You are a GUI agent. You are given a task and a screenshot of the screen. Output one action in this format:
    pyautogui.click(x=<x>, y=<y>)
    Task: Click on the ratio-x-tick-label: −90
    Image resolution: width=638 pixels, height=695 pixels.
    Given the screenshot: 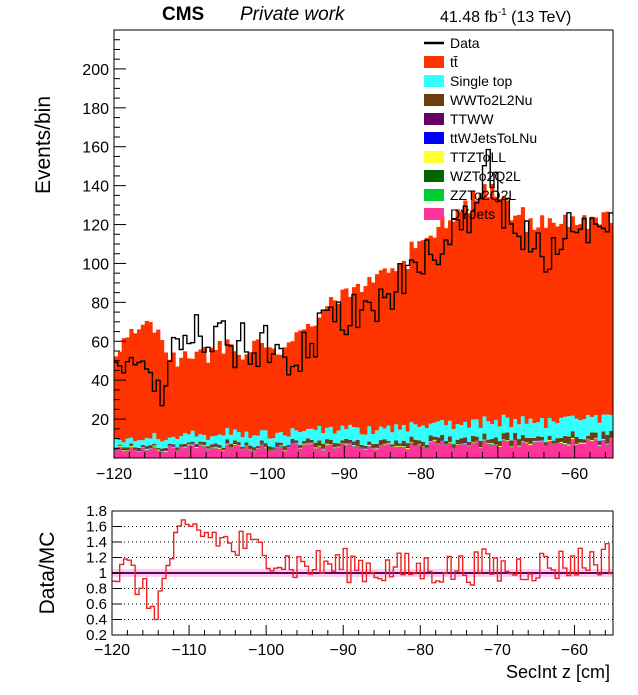 What is the action you would take?
    pyautogui.click(x=343, y=650)
    